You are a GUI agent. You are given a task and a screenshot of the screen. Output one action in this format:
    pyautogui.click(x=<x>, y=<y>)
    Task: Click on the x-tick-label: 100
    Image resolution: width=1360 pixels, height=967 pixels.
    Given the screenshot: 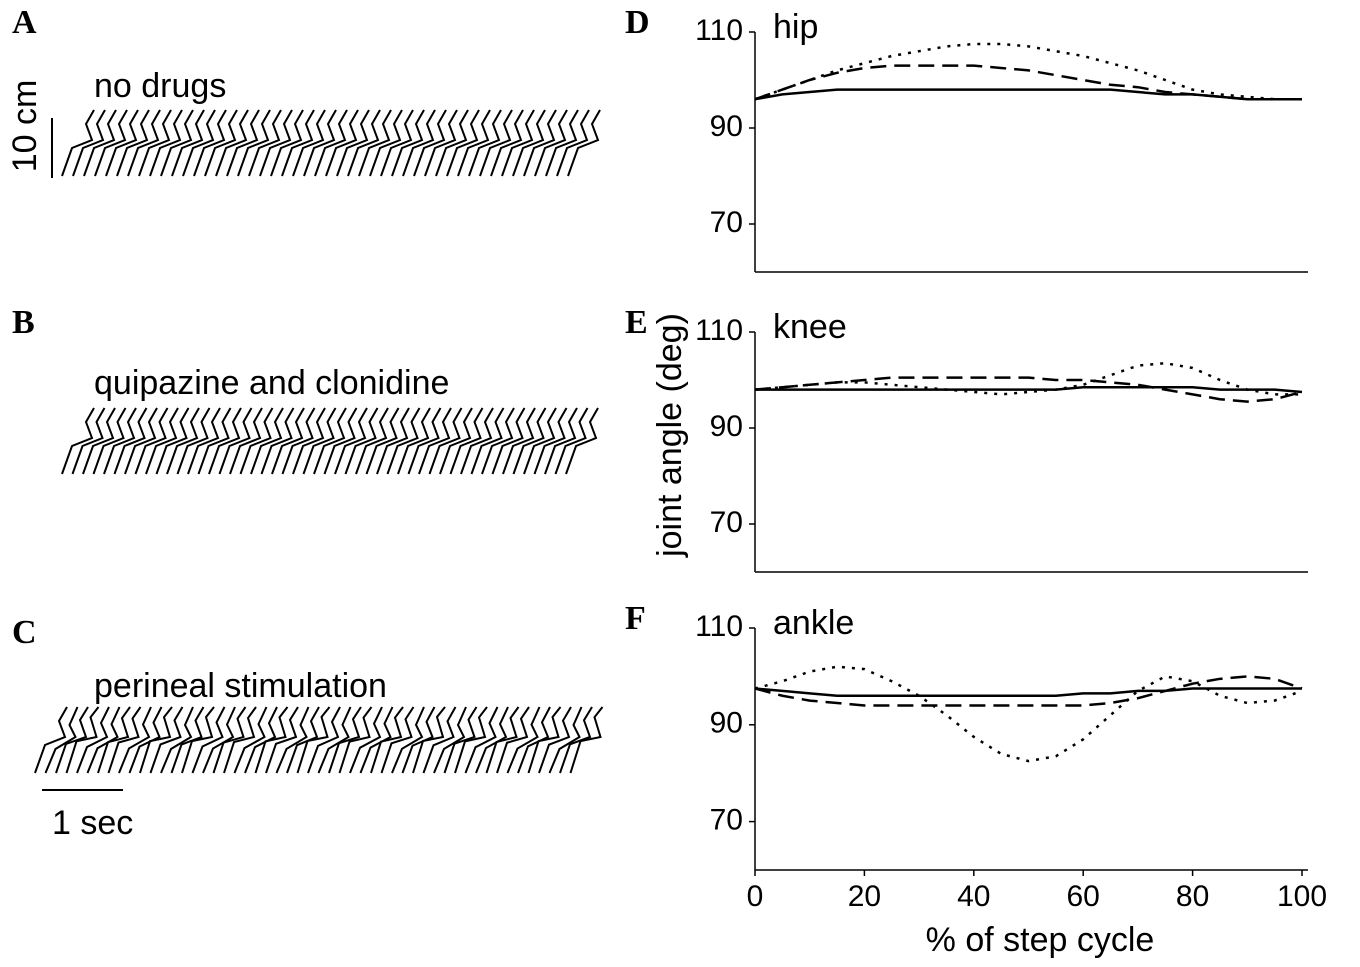 What is the action you would take?
    pyautogui.click(x=1302, y=896)
    